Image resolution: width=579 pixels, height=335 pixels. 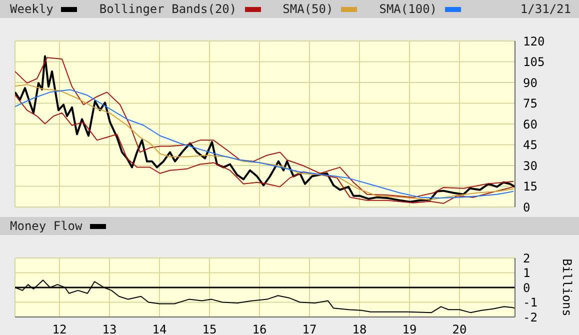 What do you see at coordinates (459, 328) in the screenshot?
I see `x-tick-label: 20` at bounding box center [459, 328].